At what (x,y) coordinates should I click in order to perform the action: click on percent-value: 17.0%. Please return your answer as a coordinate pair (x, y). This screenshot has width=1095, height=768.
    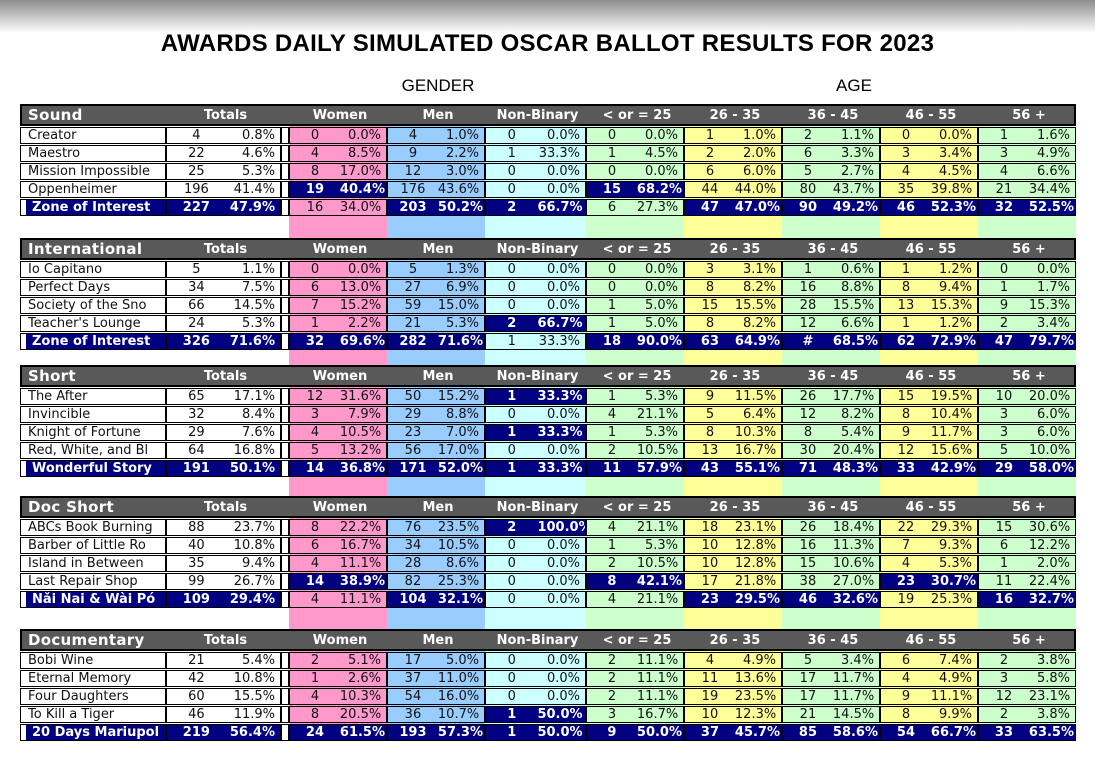
    Looking at the image, I should click on (458, 450).